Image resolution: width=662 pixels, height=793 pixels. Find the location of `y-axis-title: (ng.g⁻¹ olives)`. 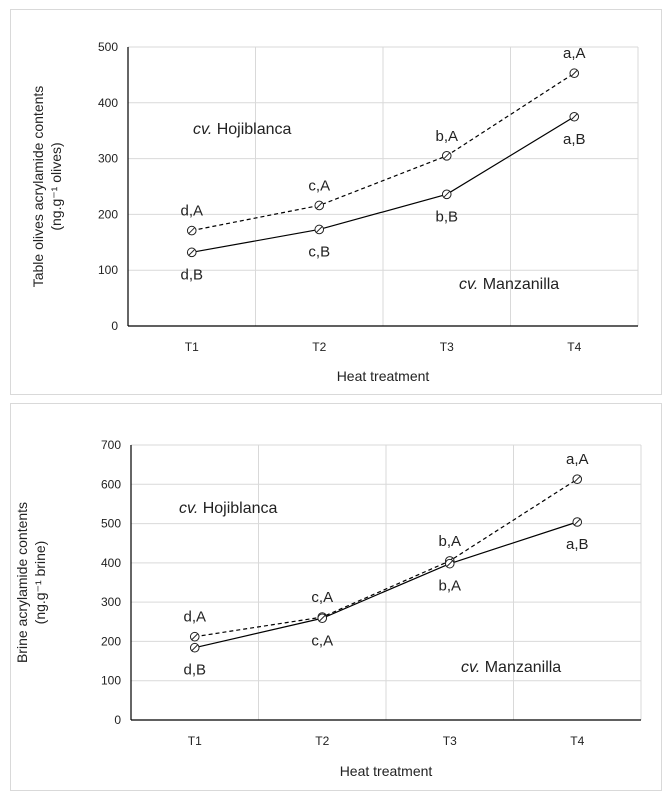

y-axis-title: (ng.g⁻¹ olives) is located at coordinates (56, 186).